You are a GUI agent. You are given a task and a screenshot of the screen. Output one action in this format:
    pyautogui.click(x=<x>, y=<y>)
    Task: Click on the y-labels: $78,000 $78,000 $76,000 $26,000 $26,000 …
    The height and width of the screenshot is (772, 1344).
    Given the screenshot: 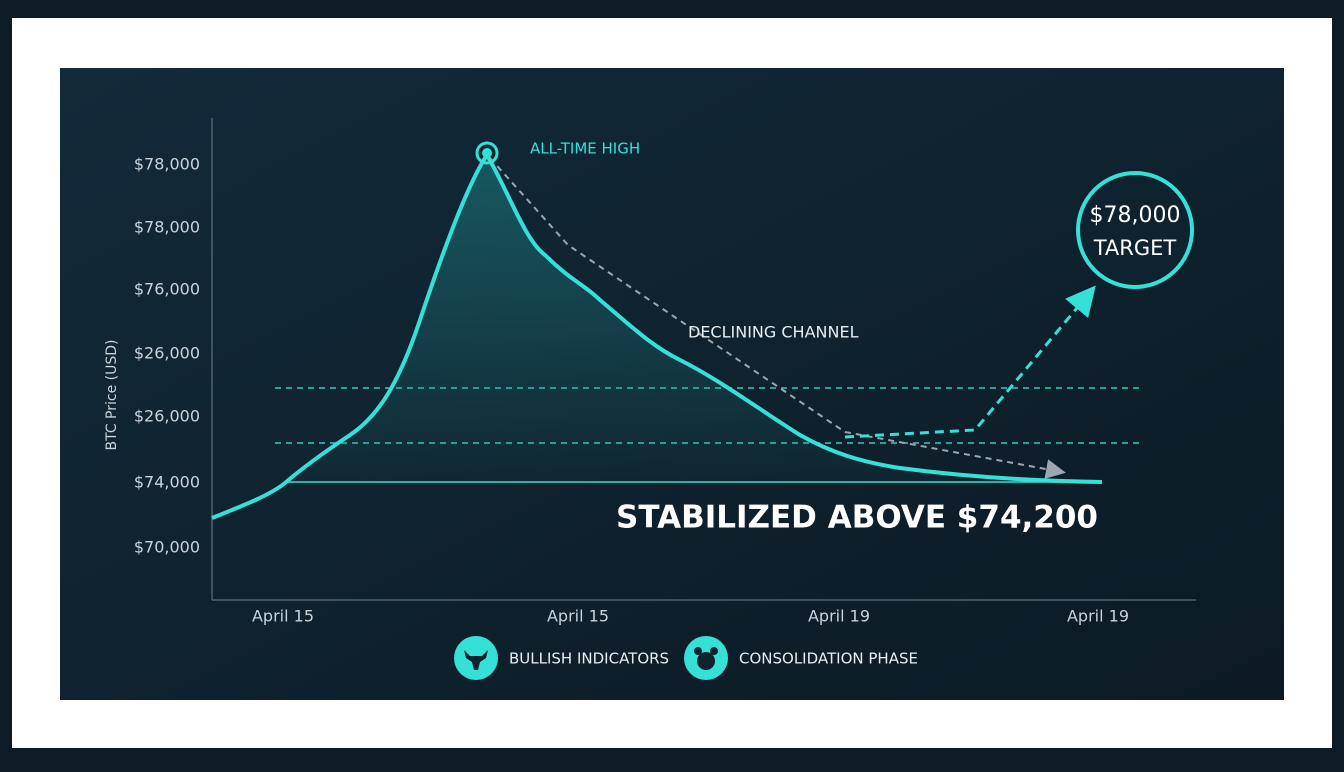 What is the action you would take?
    pyautogui.click(x=167, y=356)
    